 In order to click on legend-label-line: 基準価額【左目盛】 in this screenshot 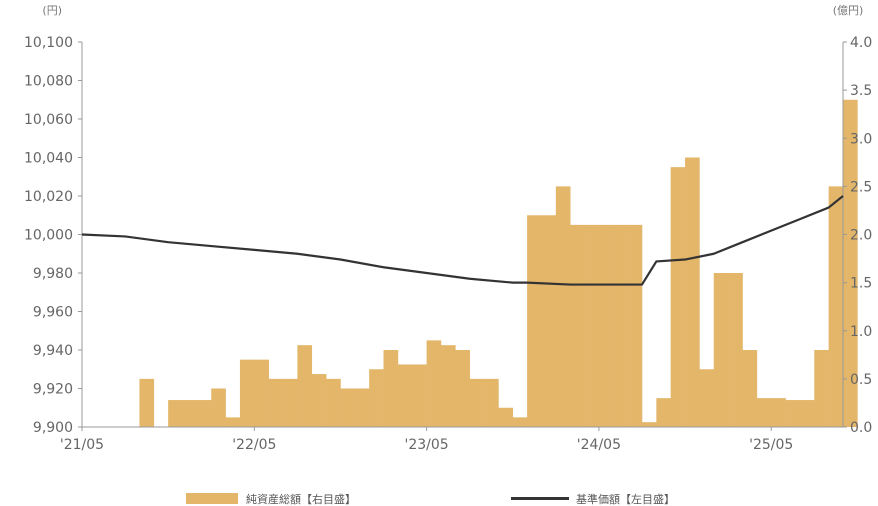, I will do `click(625, 499)`.